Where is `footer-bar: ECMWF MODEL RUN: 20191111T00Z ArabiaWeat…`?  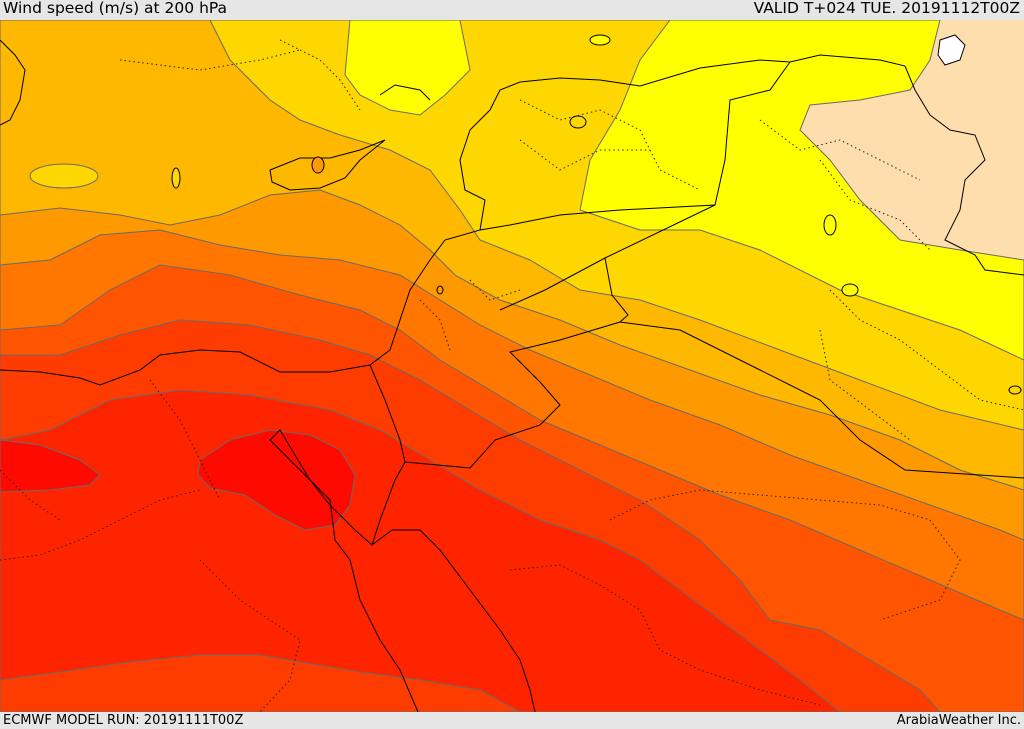
footer-bar: ECMWF MODEL RUN: 20191111T00Z ArabiaWeat… is located at coordinates (512, 720).